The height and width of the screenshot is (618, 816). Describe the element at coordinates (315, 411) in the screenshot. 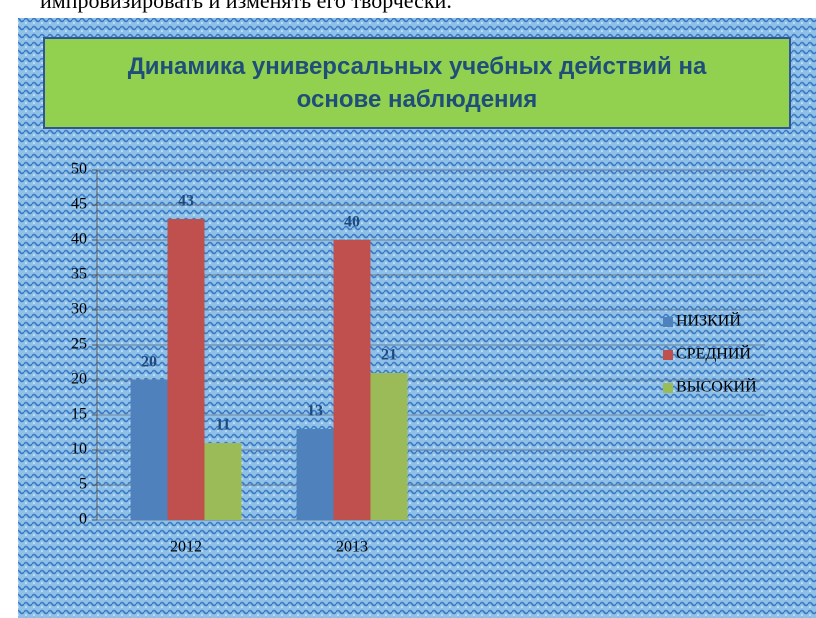

I see `data-label: 13` at that location.